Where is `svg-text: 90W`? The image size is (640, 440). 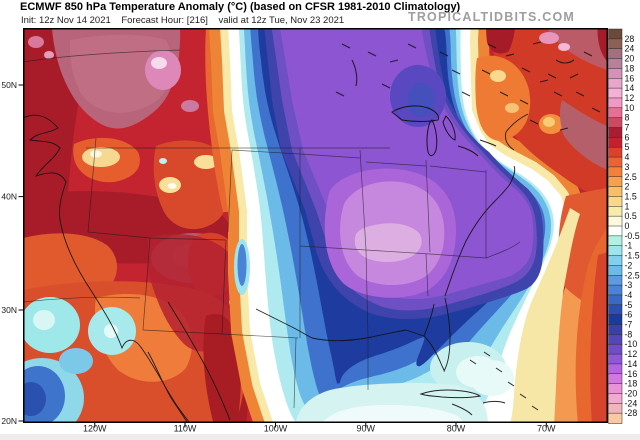
svg-text: 90W is located at coordinates (366, 429).